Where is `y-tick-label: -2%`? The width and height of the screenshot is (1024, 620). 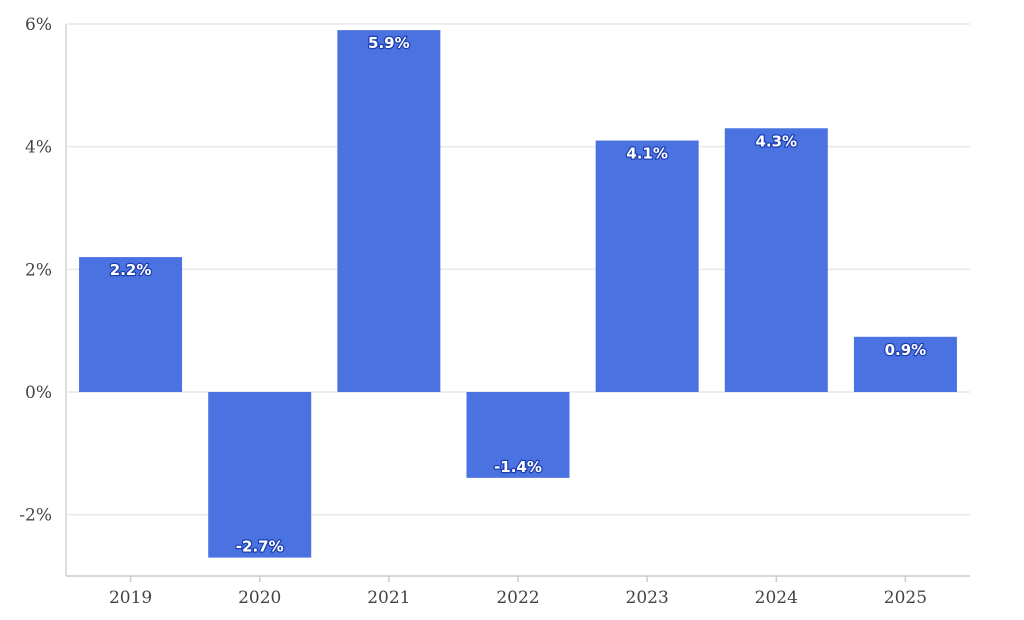 y-tick-label: -2% is located at coordinates (35, 516).